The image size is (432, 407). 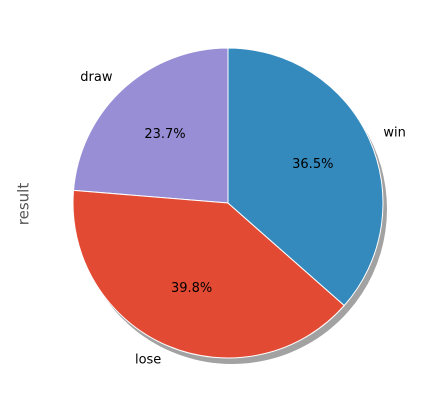 I want to click on pie-slice-draw, so click(x=151, y=125).